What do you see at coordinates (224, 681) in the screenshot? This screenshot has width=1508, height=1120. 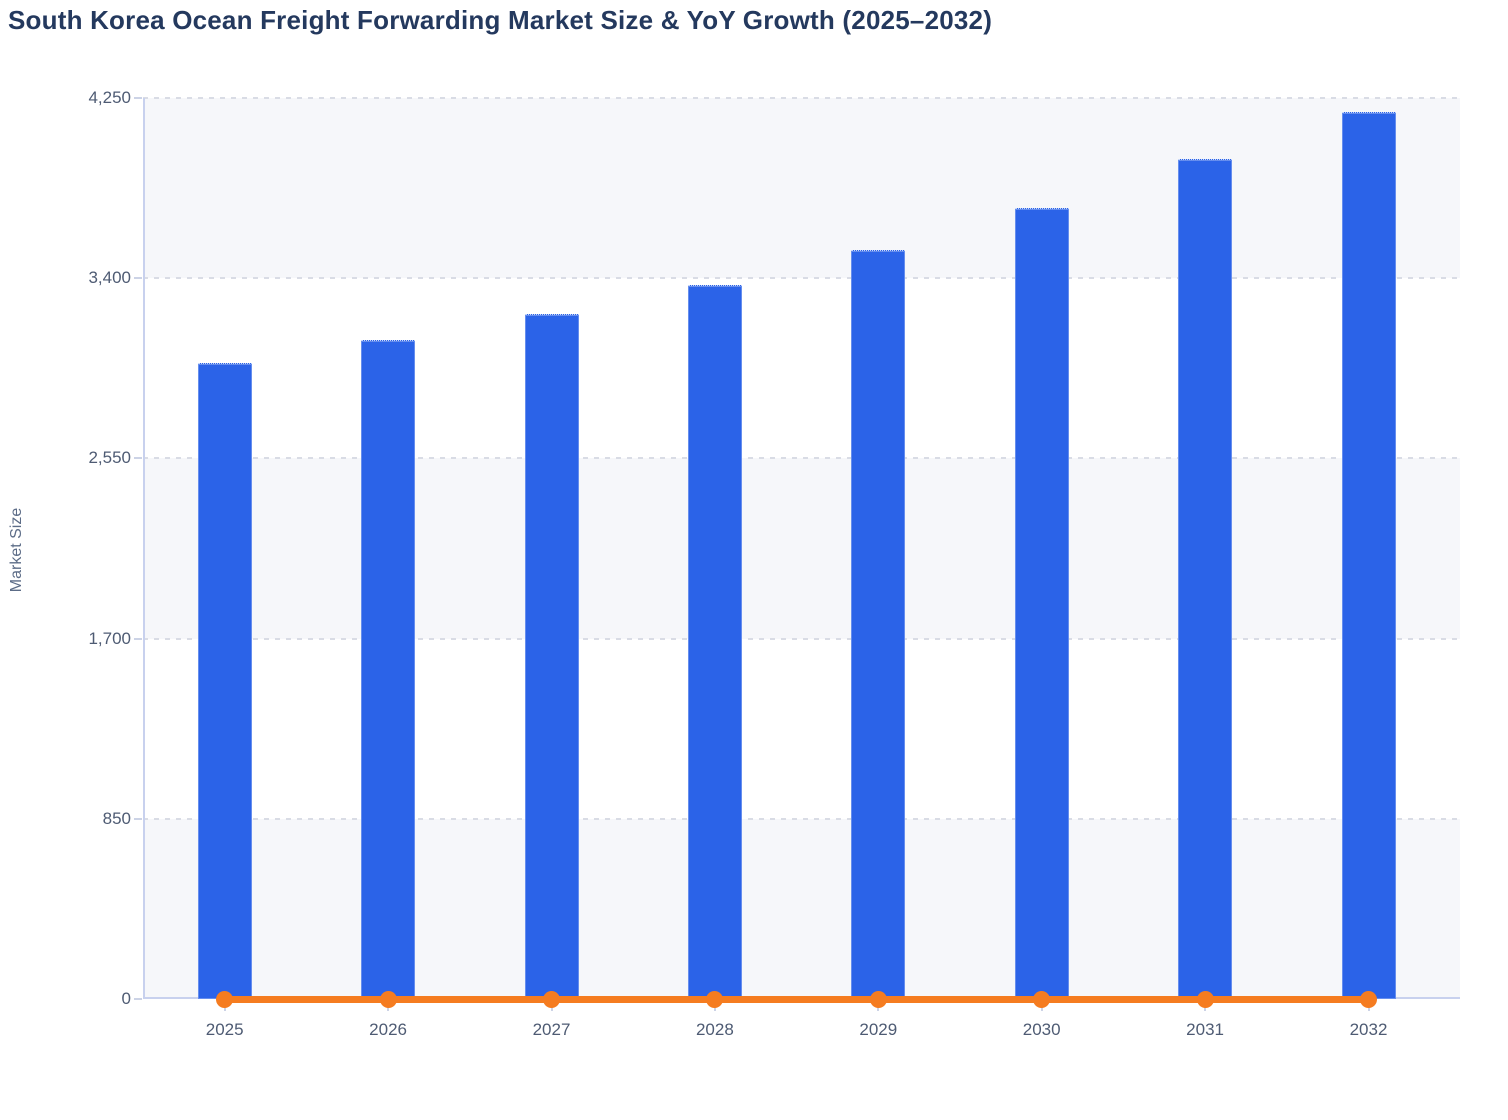 I see `bar-2025` at bounding box center [224, 681].